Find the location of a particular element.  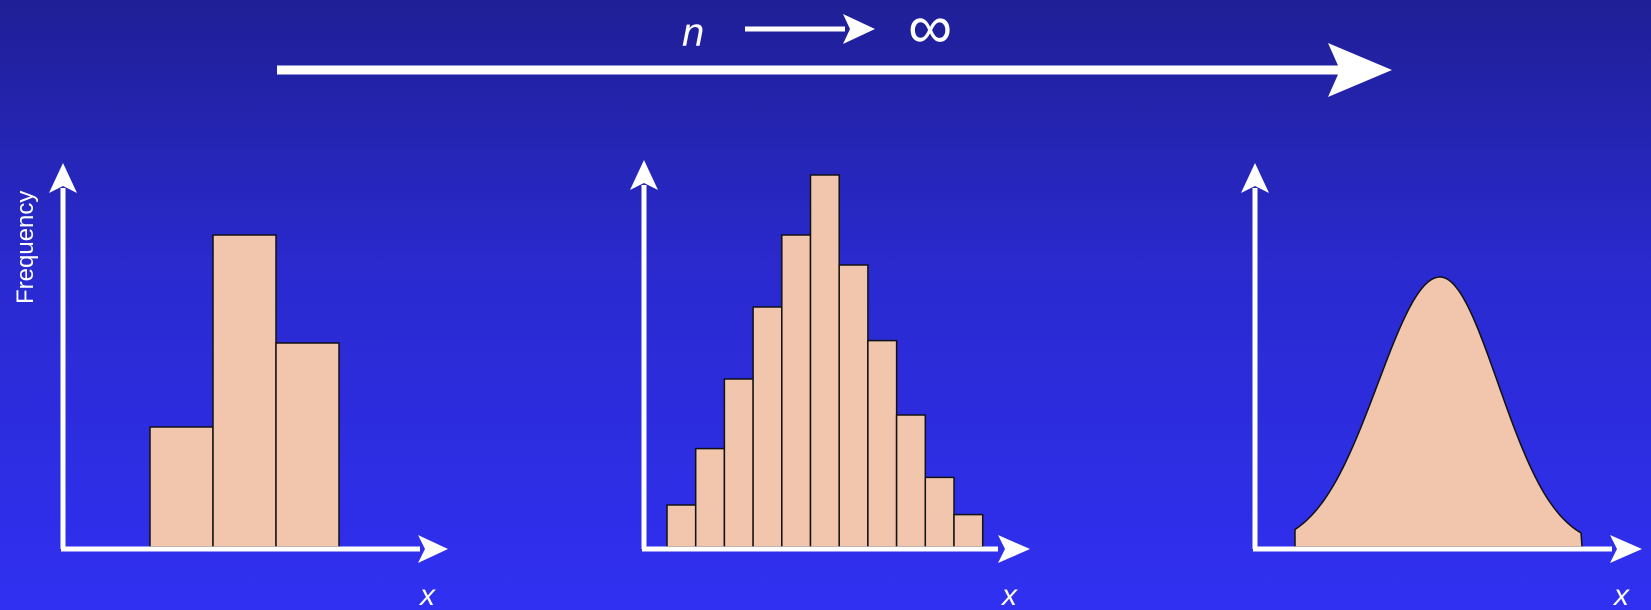

left-y-axis-label: Frequency is located at coordinates (25, 247).